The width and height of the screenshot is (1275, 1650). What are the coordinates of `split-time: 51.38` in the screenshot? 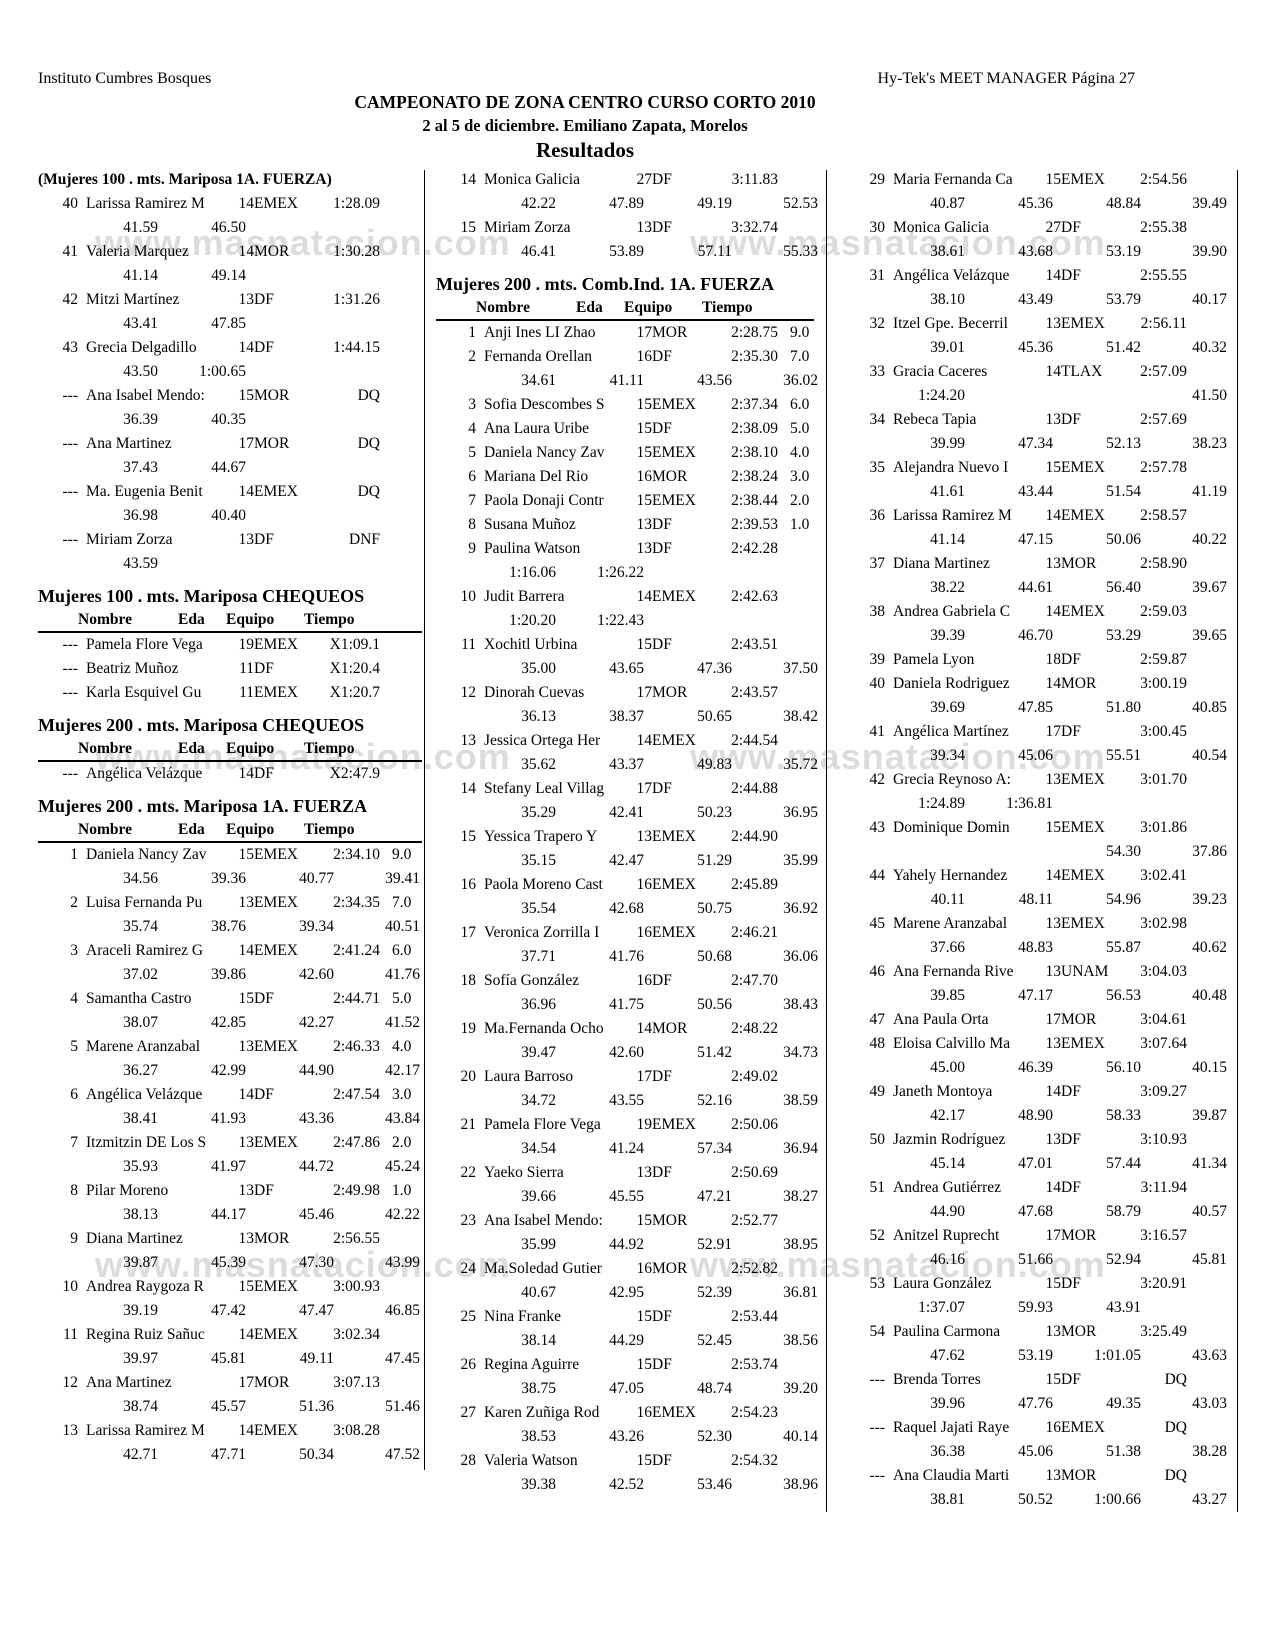 It's located at (1123, 1451).